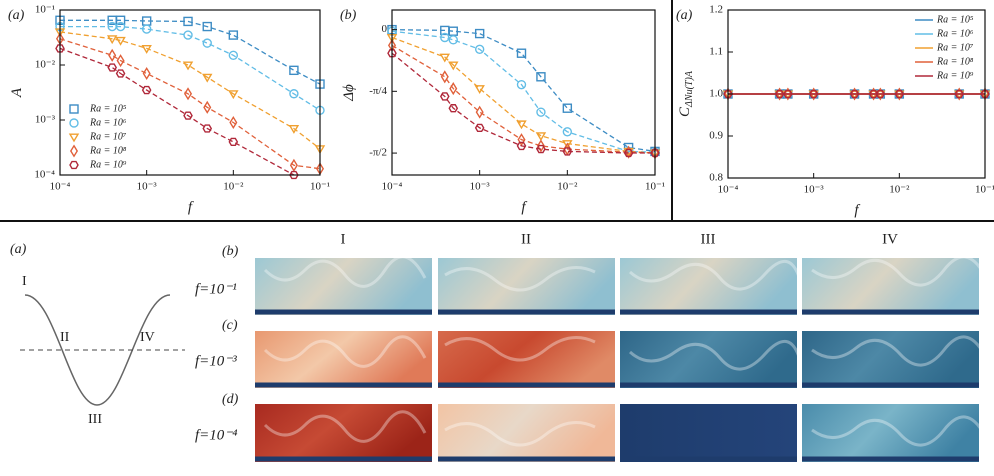 This screenshot has height=476, width=994. What do you see at coordinates (17, 92) in the screenshot?
I see `y-axis-label-main: A` at bounding box center [17, 92].